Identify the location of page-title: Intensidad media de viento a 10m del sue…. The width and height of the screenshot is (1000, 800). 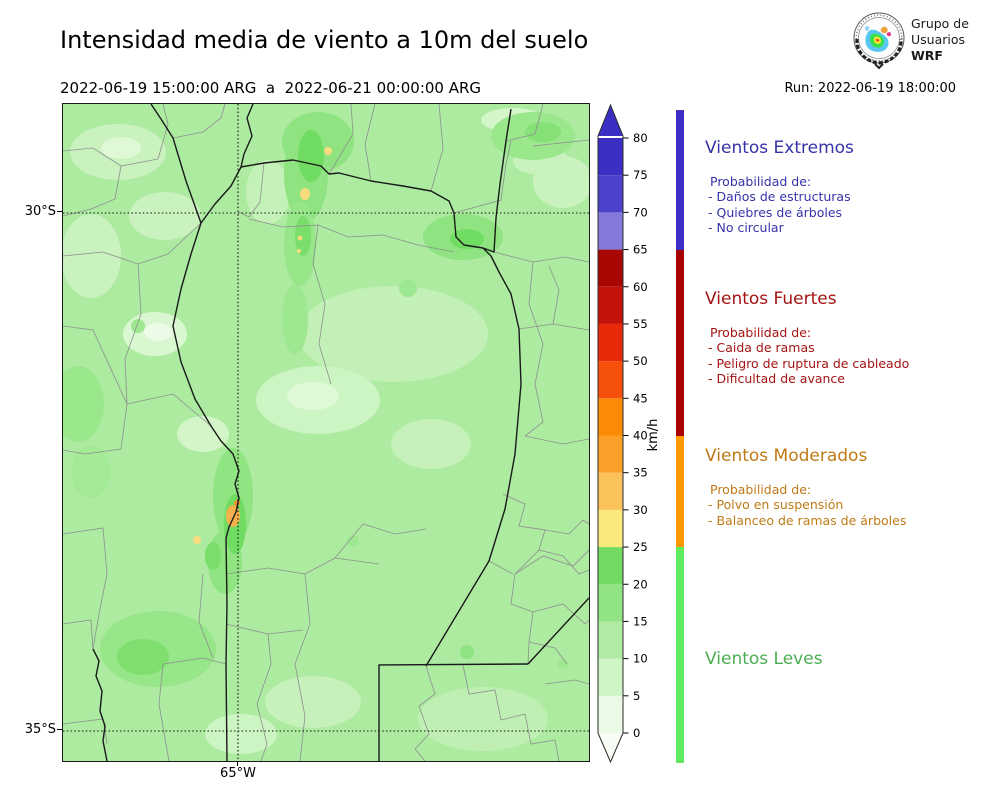
(324, 40).